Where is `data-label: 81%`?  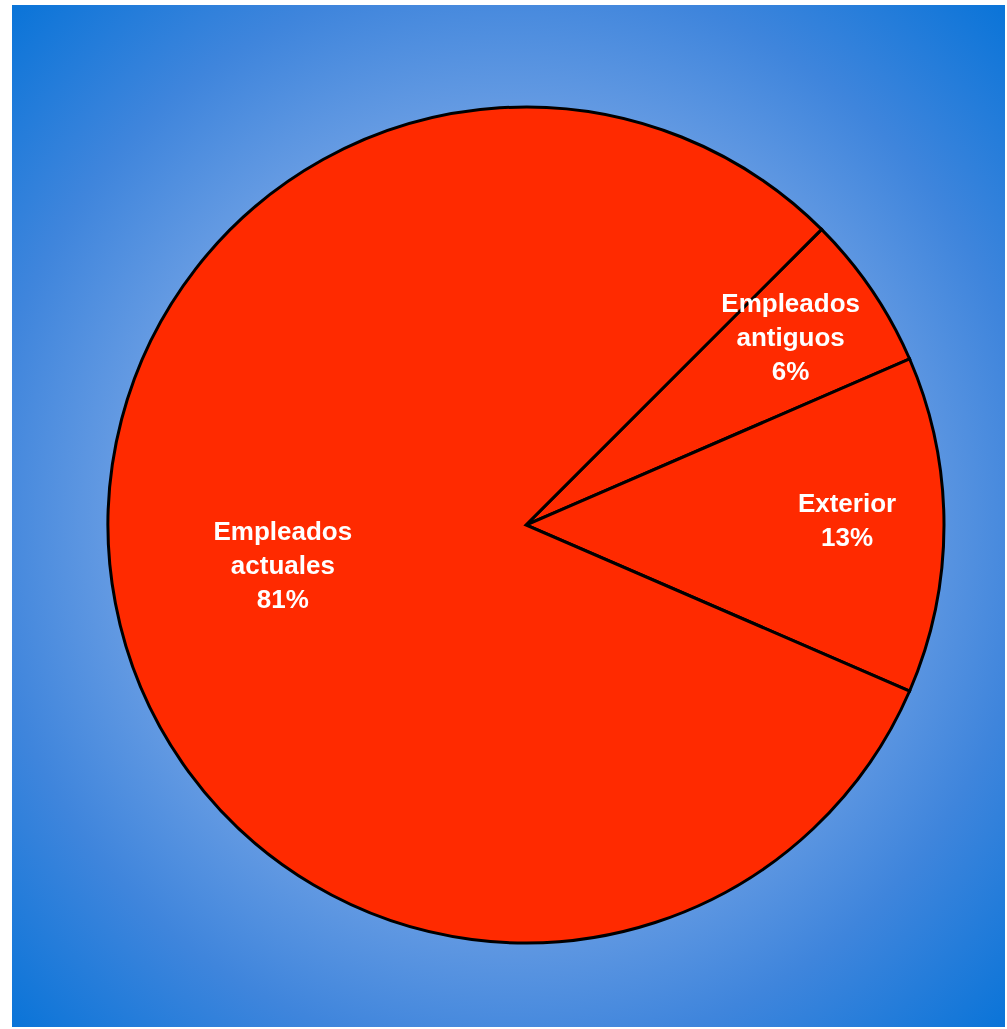 data-label: 81% is located at coordinates (282, 599).